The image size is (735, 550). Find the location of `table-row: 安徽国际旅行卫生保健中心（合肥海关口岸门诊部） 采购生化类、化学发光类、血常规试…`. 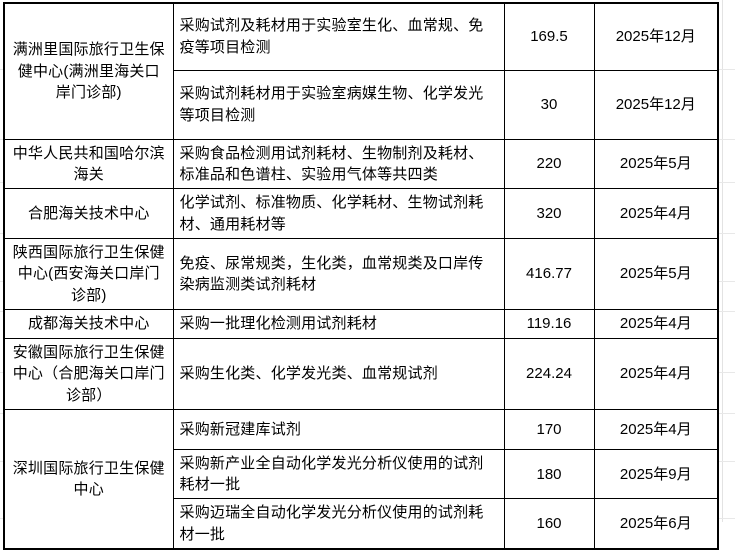

table-row: 安徽国际旅行卫生保健中心（合肥海关口岸门诊部） 采购生化类、化学发光类、血常规试… is located at coordinates (361, 373).